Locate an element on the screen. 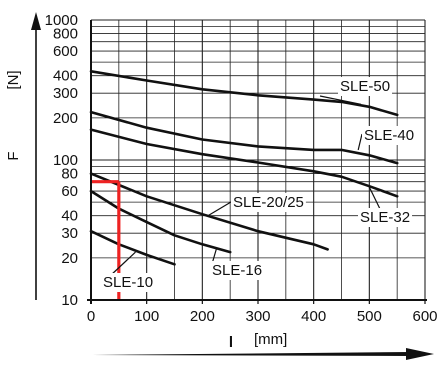  y-axis-symbol: F is located at coordinates (13, 155).